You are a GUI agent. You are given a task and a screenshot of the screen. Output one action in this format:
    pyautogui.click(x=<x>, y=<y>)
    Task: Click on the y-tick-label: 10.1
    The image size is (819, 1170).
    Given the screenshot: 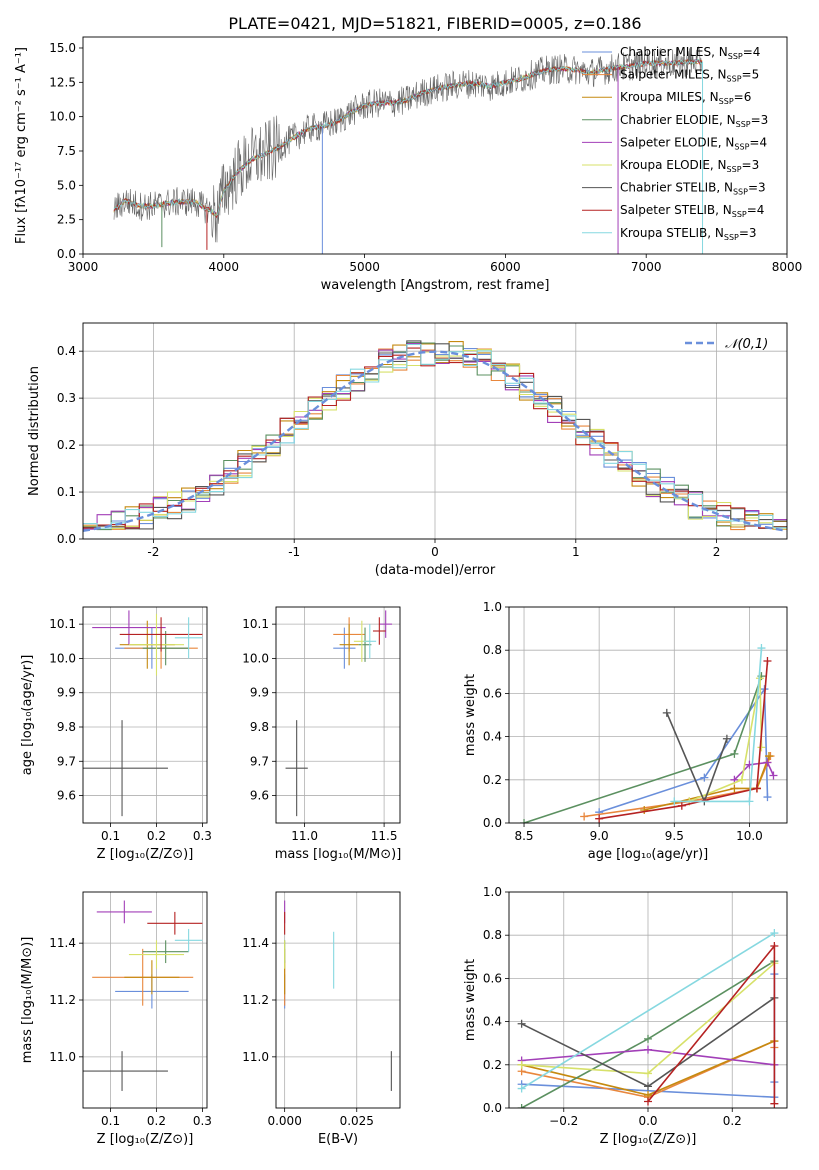 What is the action you would take?
    pyautogui.click(x=255, y=624)
    